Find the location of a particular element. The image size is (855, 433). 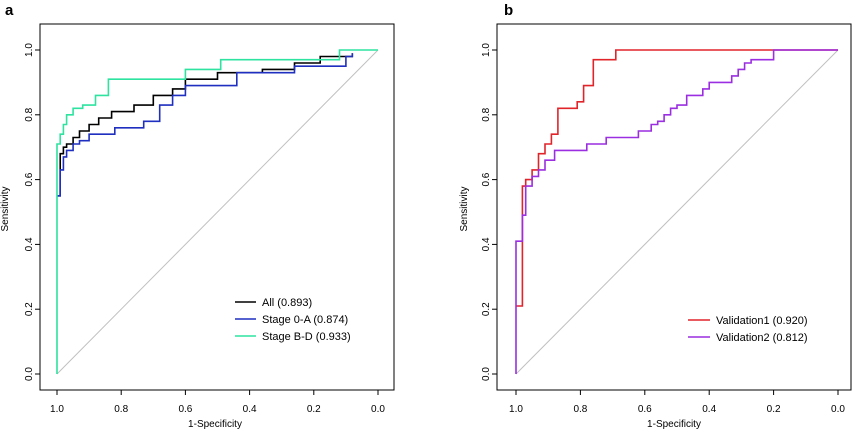

panel-a-y-tick-label: 0.2 is located at coordinates (29, 309).